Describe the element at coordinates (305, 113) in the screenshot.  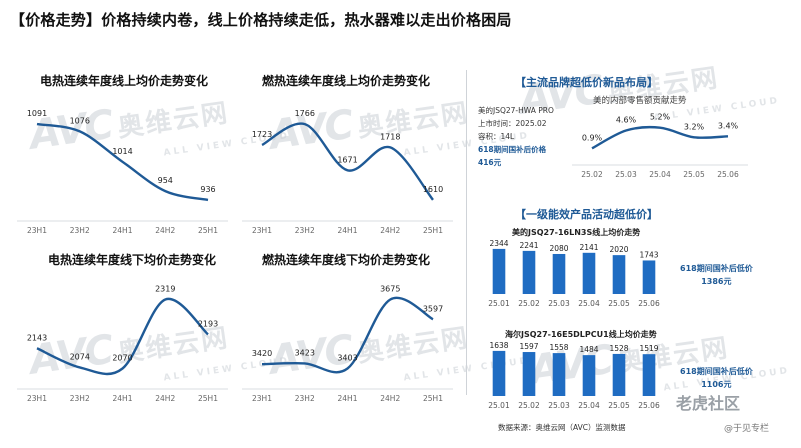
I see `data-label: 1766` at that location.